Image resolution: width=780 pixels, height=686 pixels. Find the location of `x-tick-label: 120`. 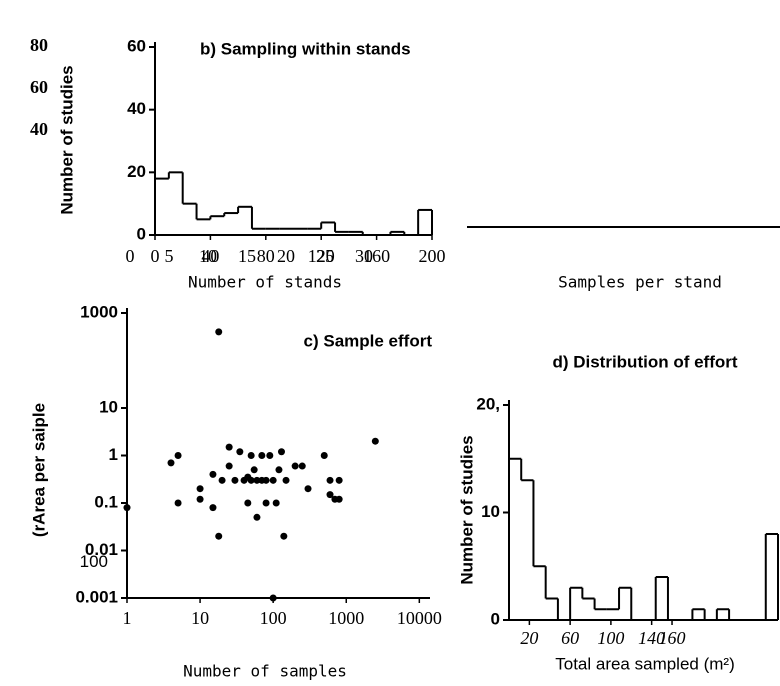

x-tick-label: 120 is located at coordinates (321, 256).